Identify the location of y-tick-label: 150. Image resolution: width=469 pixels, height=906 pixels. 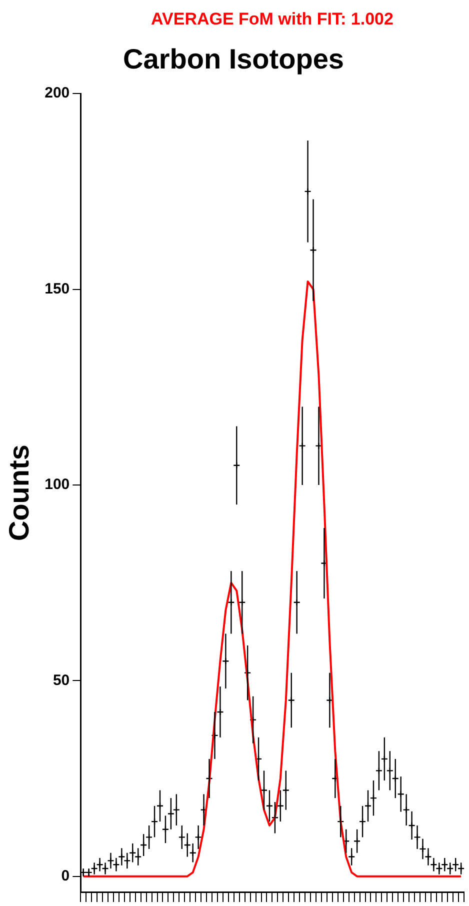
(57, 289).